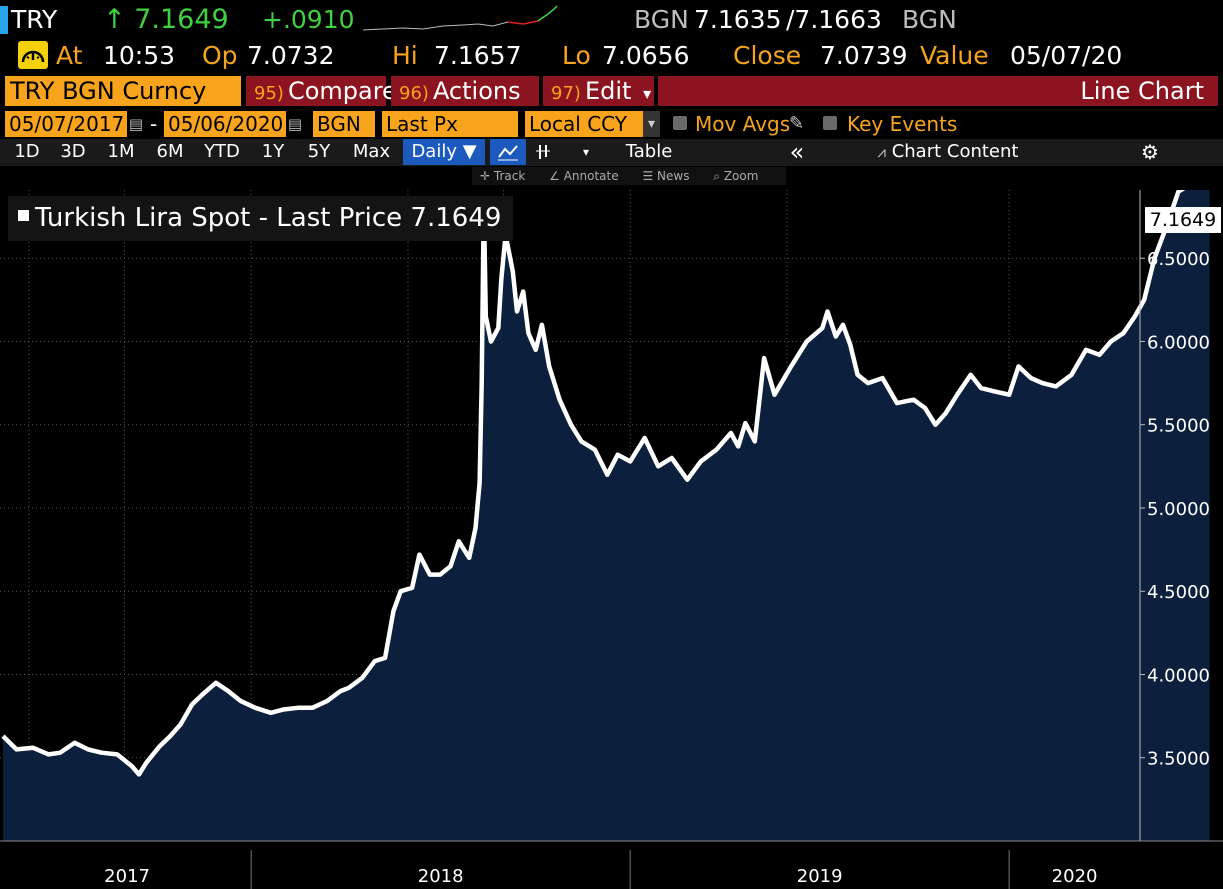 Image resolution: width=1223 pixels, height=889 pixels. Describe the element at coordinates (371, 152) in the screenshot. I see `period-max: Max` at that location.